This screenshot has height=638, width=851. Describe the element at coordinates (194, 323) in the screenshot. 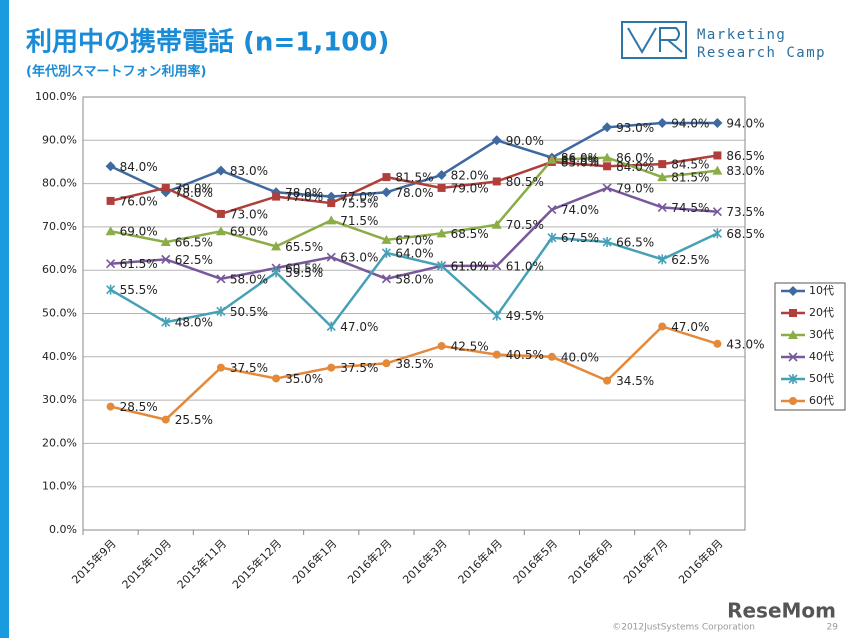

I see `data-label: 48.0%` at that location.